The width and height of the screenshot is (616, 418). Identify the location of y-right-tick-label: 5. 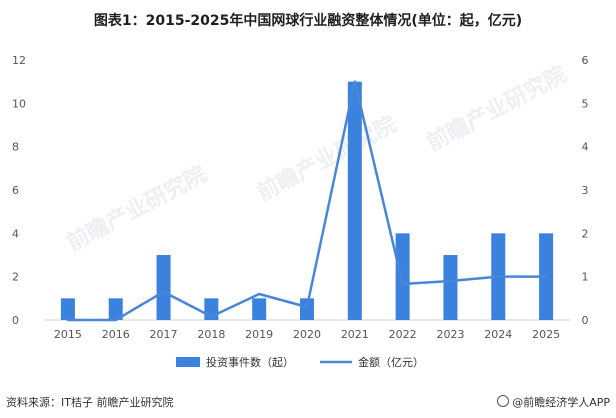
(585, 103).